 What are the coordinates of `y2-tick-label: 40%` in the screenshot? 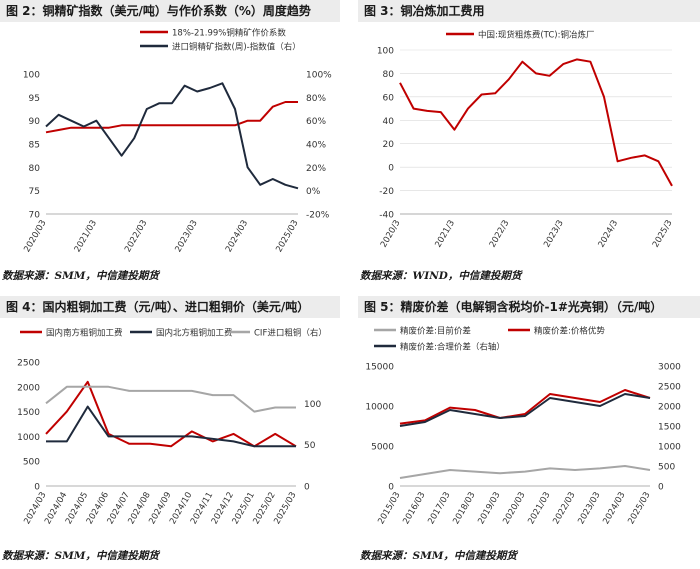 It's located at (316, 146).